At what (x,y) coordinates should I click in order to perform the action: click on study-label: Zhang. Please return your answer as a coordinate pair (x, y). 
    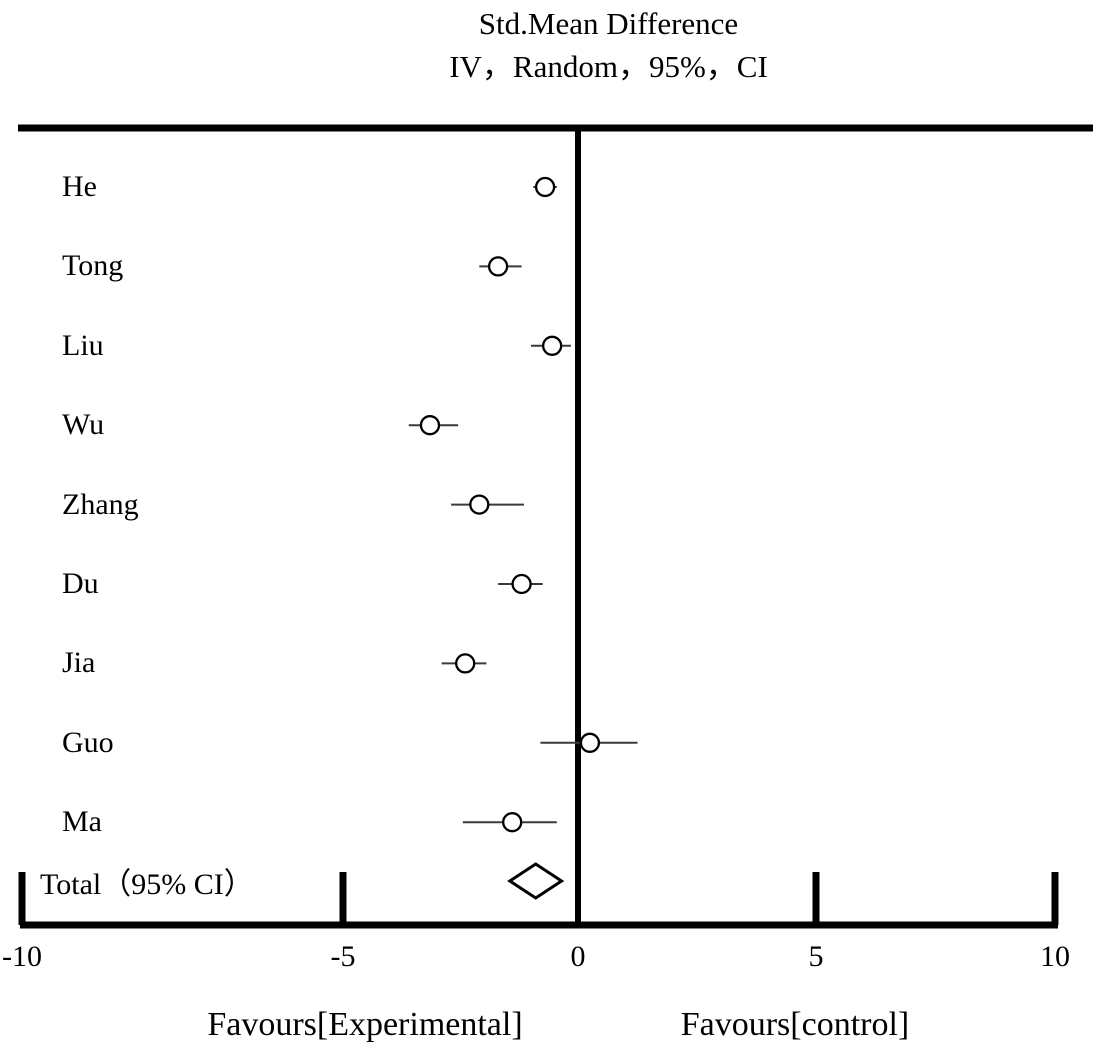
    Looking at the image, I should click on (100, 504).